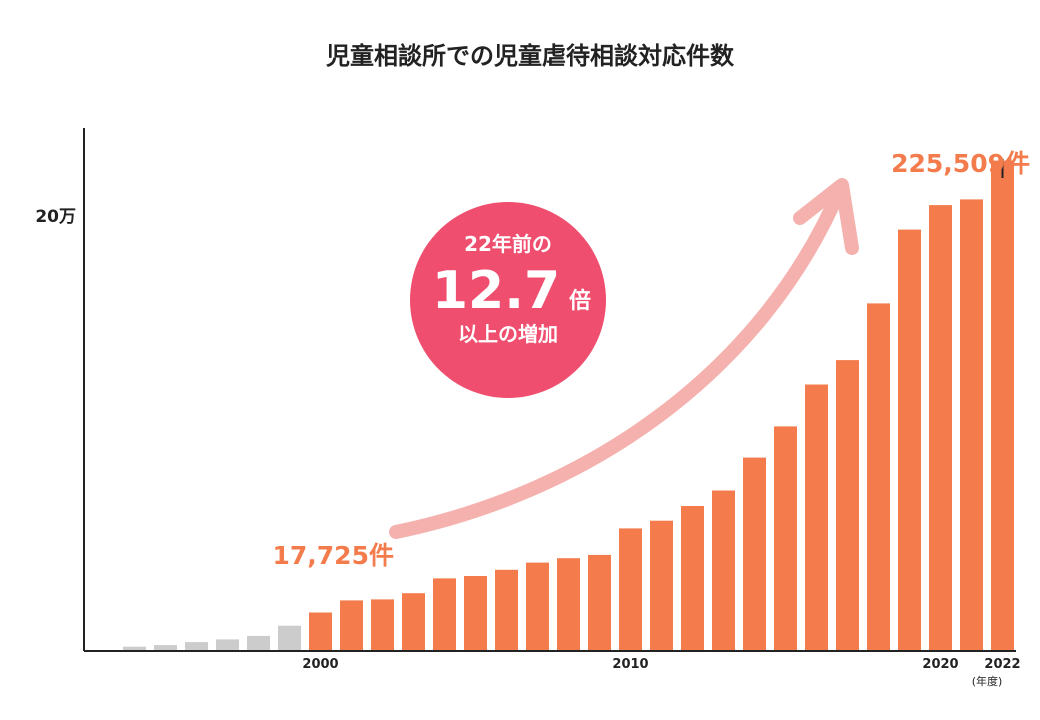  Describe the element at coordinates (506, 610) in the screenshot. I see `bar-2006` at that location.